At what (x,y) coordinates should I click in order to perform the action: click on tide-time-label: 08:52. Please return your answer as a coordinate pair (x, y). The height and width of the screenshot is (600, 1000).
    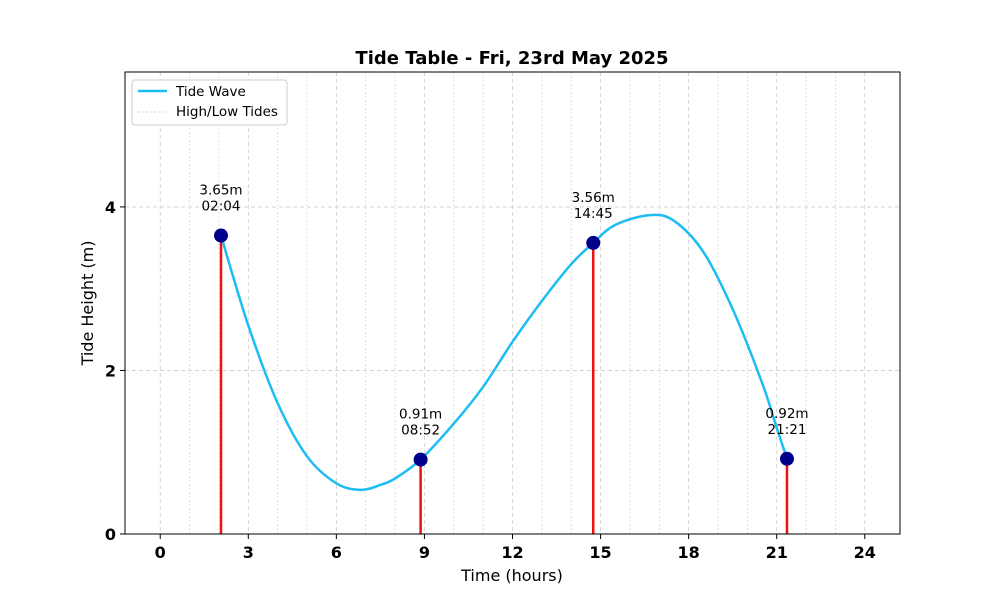
    Looking at the image, I should click on (420, 431).